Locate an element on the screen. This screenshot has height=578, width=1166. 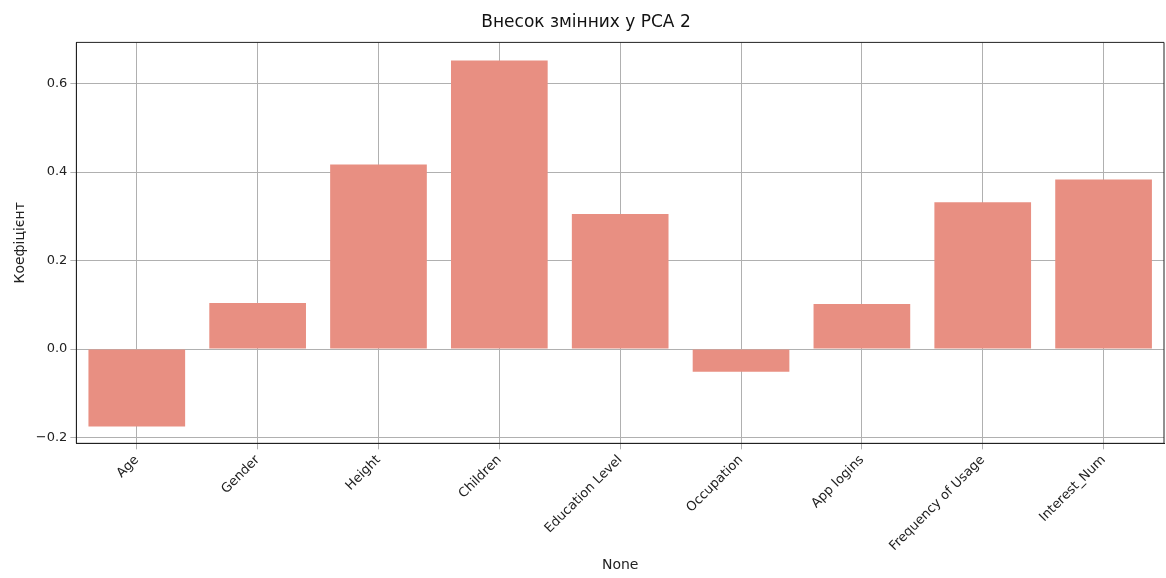
y-tick-label: −0.2 is located at coordinates (51, 436).